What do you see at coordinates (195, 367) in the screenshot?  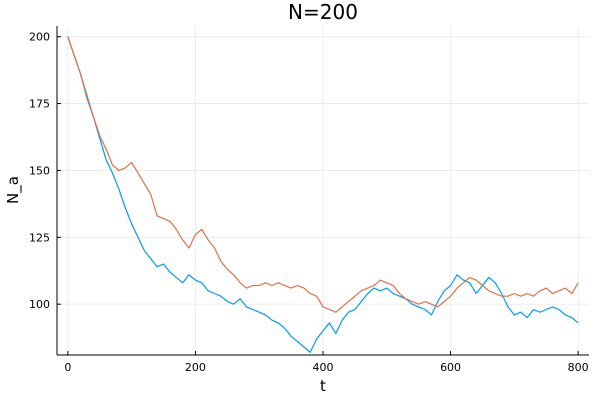 I see `x-tick-label: 200` at bounding box center [195, 367].